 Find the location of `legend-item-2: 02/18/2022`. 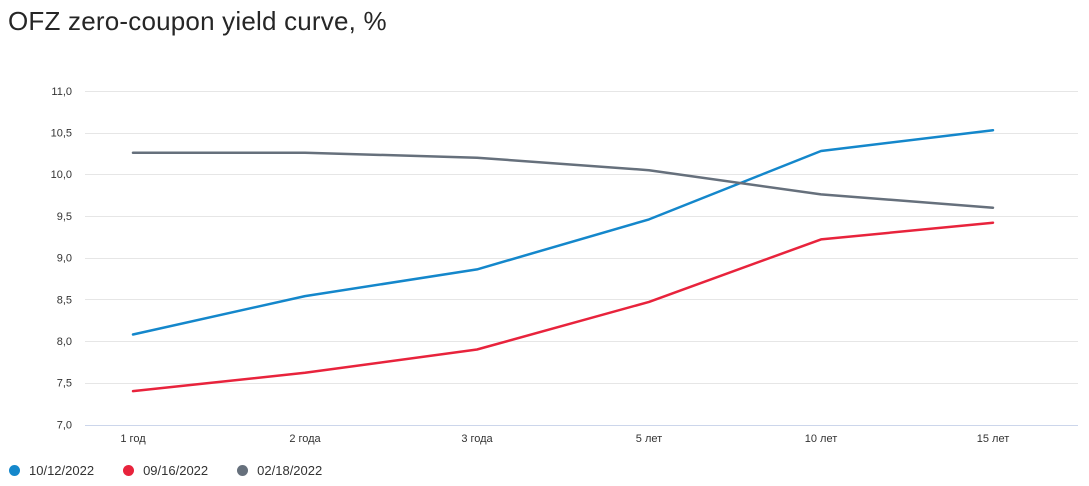

legend-item-2: 02/18/2022 is located at coordinates (279, 470).